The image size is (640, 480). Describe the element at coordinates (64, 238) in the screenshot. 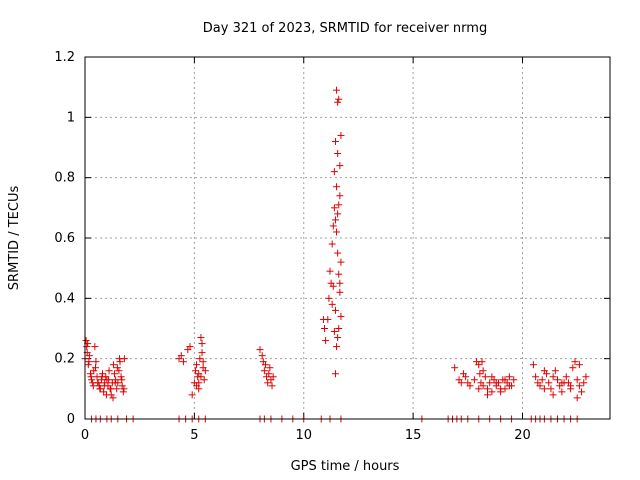

I see `y-tick-label: 0.6` at that location.